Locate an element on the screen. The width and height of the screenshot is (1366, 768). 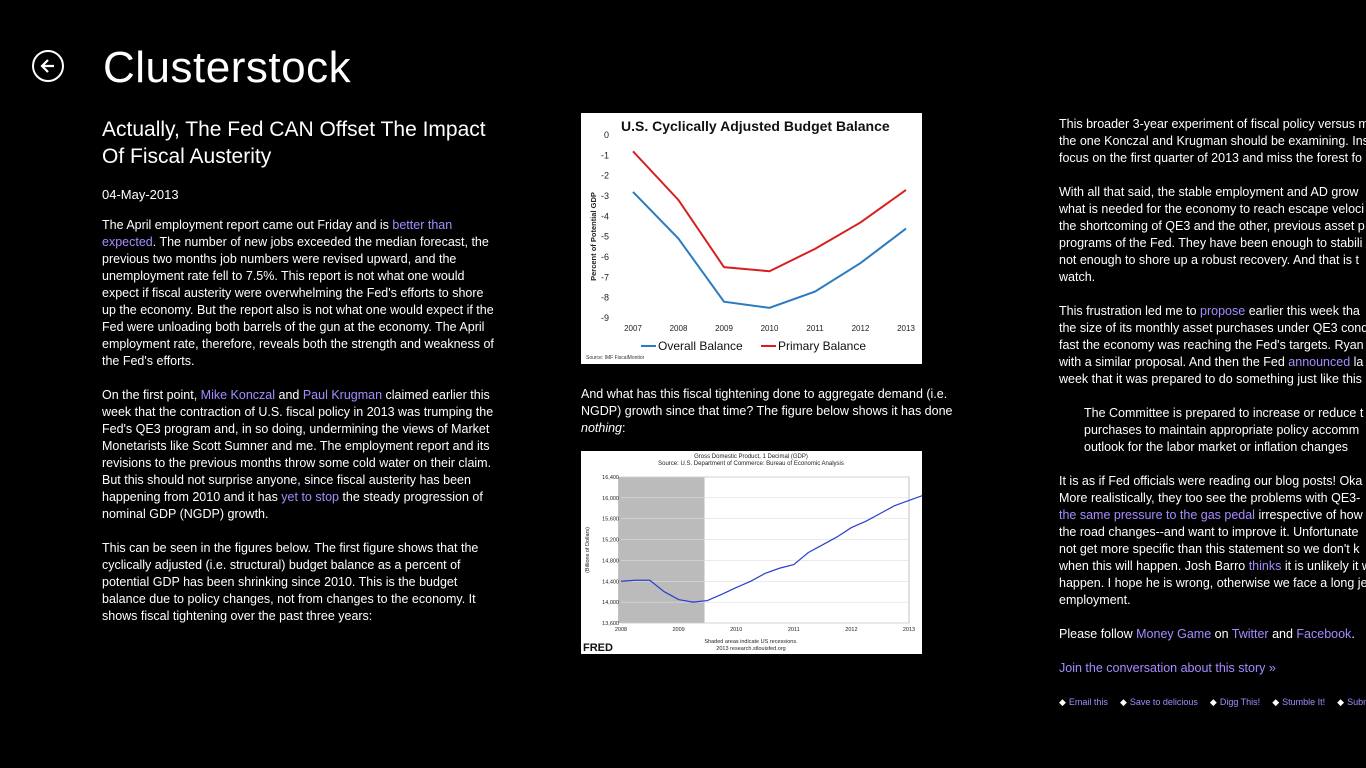
gdp-line is located at coordinates (772, 548).